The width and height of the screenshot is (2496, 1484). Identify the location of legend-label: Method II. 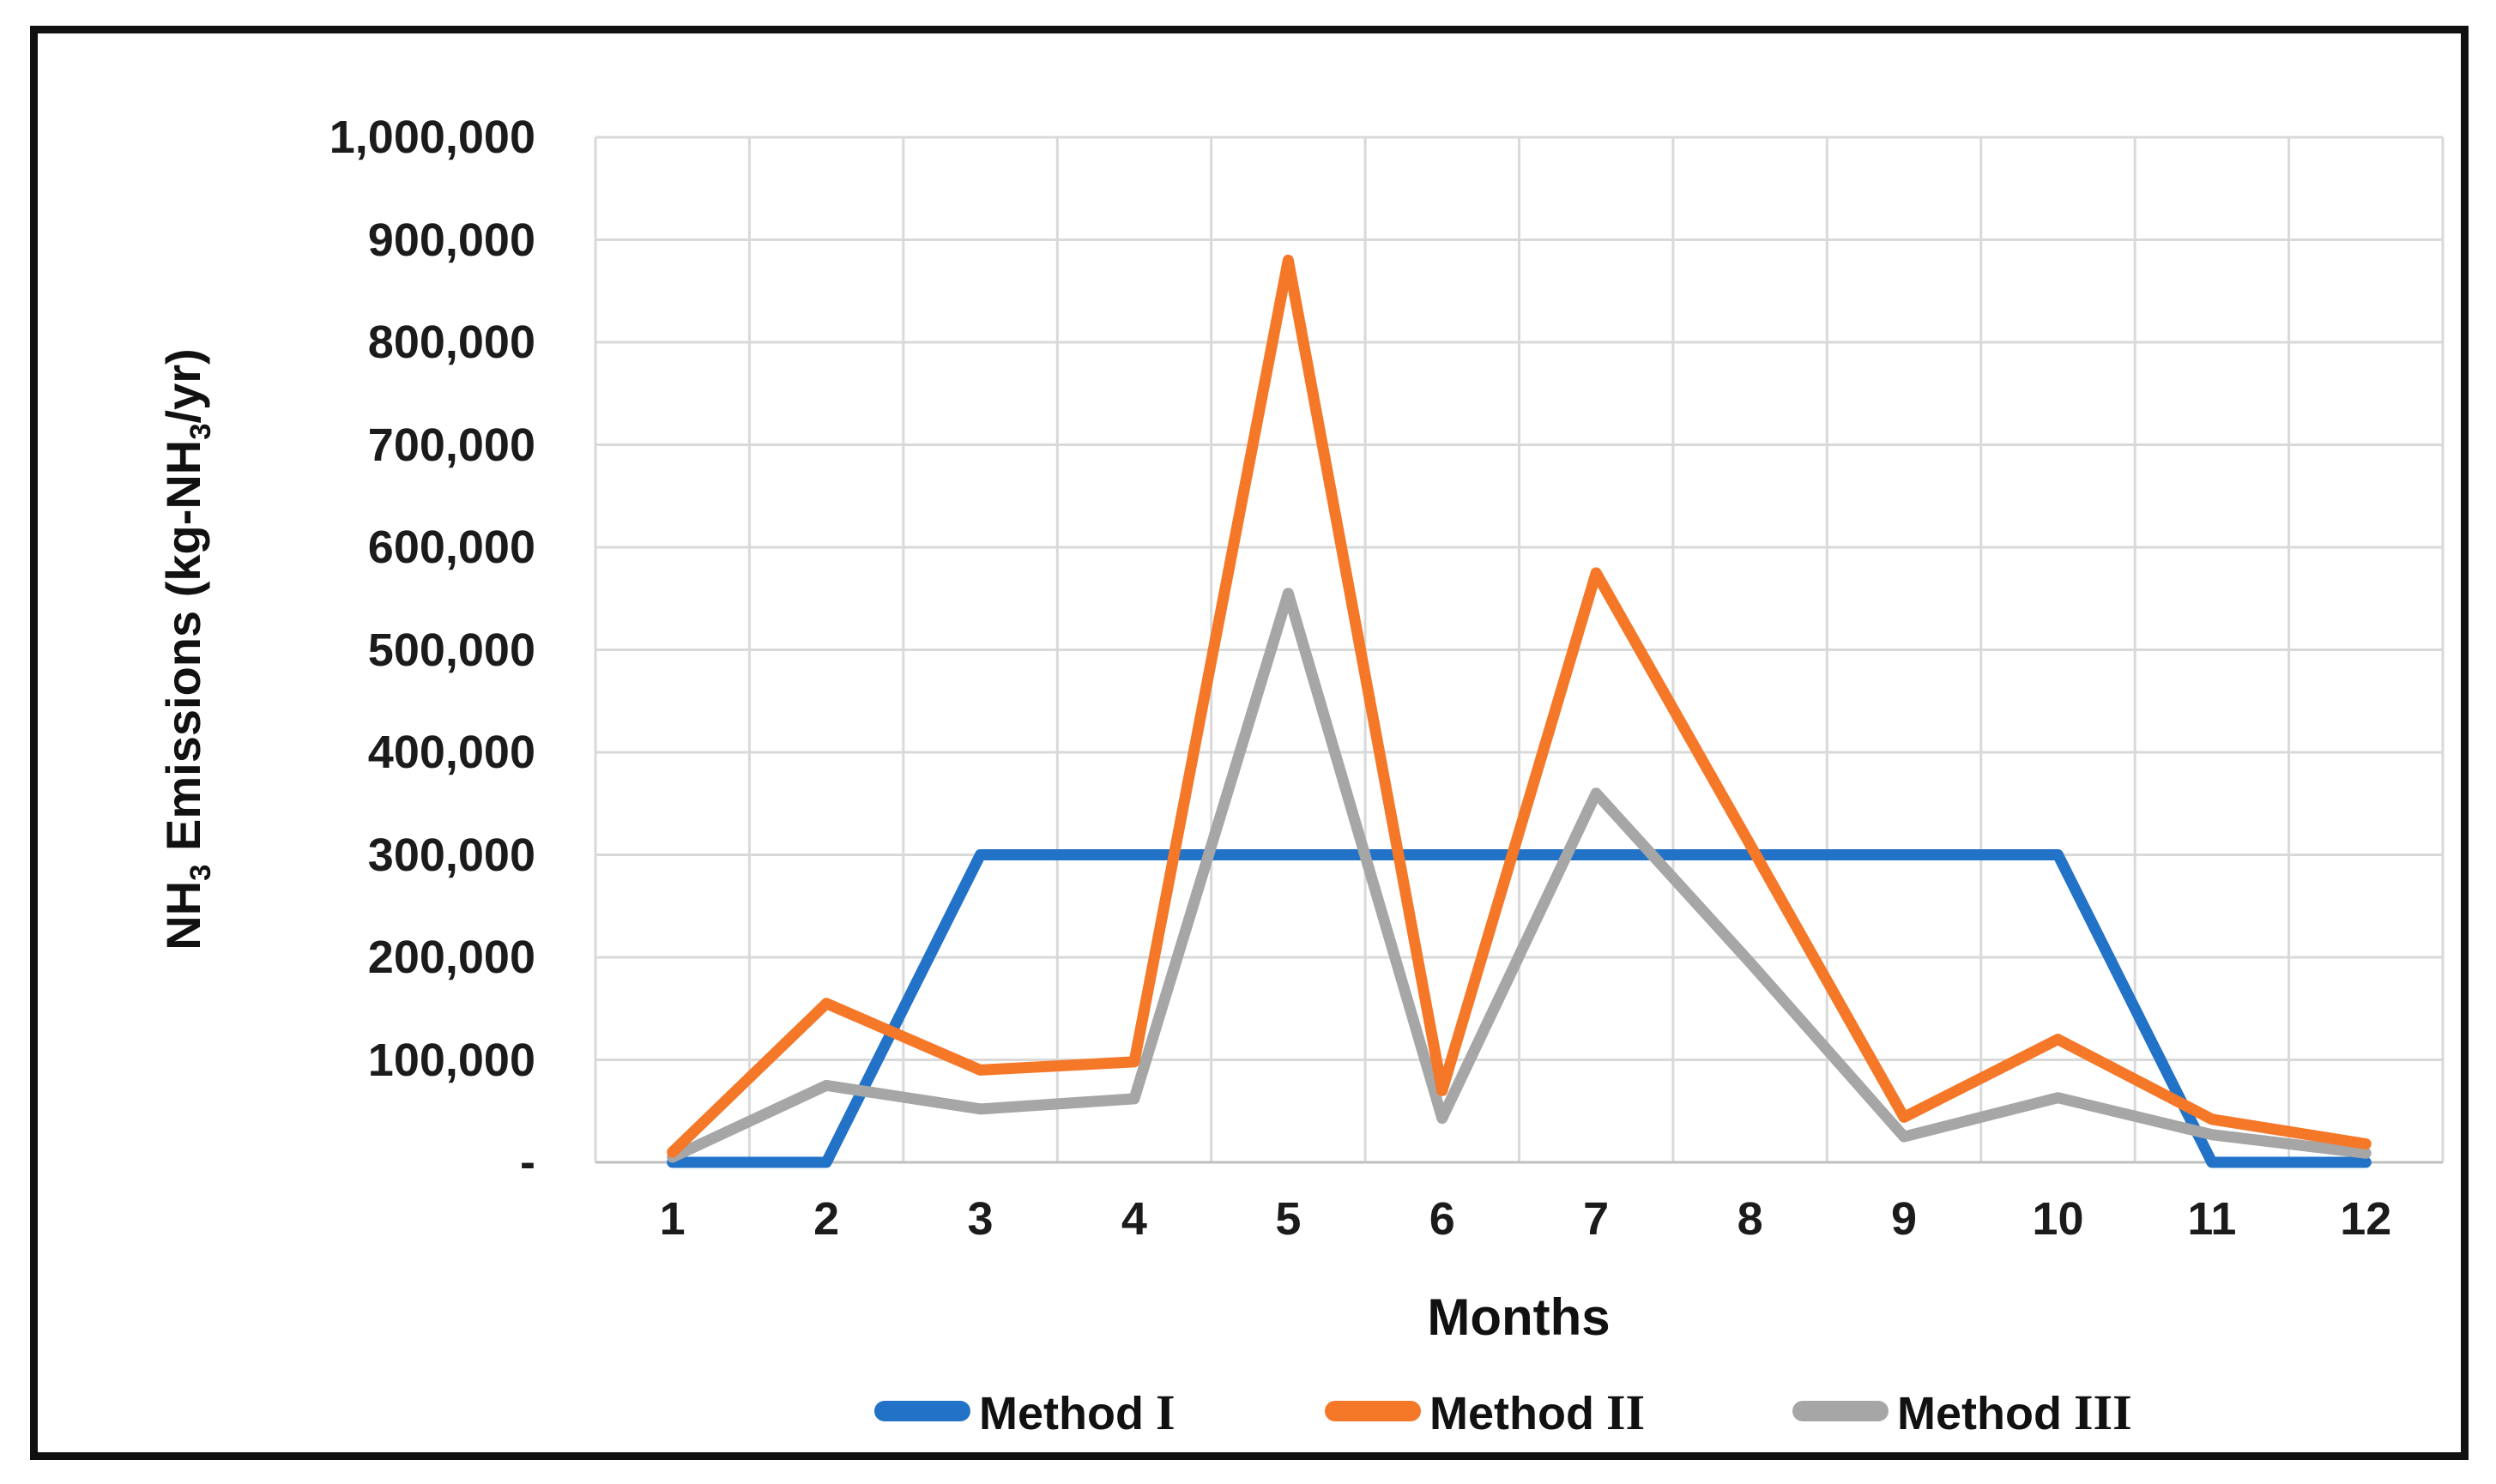
(1537, 1412).